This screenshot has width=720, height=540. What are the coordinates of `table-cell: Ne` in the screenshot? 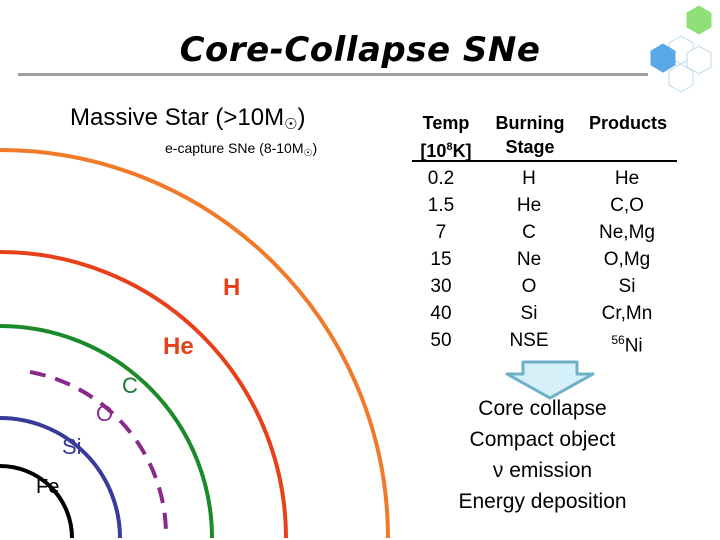 It's located at (529, 259).